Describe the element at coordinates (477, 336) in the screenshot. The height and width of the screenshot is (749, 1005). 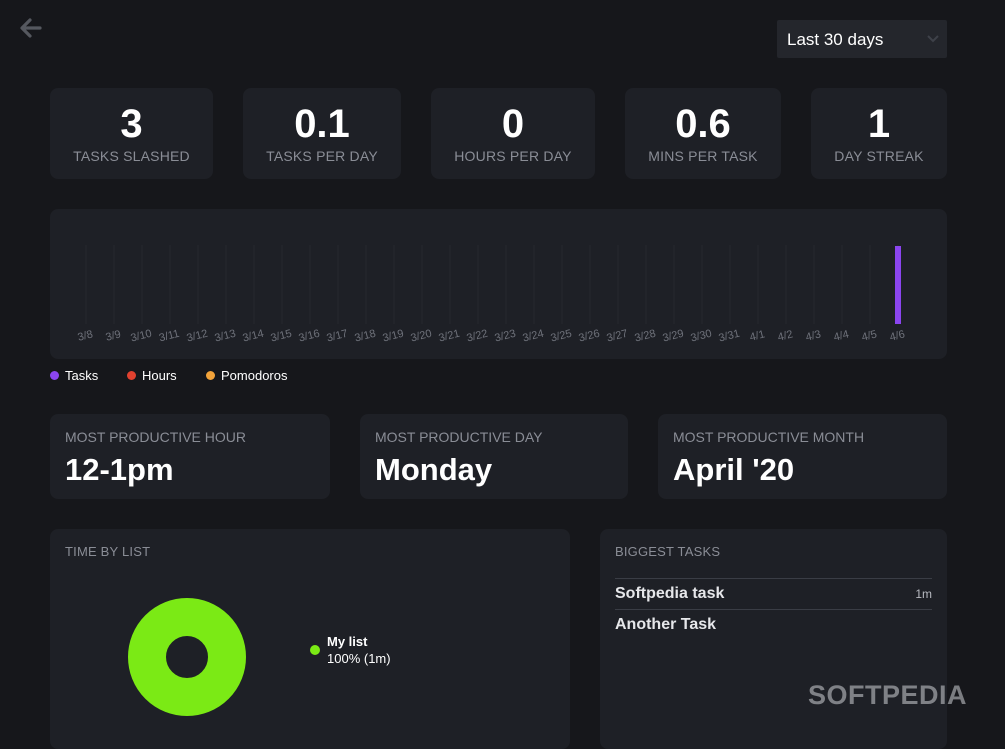
I see `x-tick-label: 3/22` at that location.